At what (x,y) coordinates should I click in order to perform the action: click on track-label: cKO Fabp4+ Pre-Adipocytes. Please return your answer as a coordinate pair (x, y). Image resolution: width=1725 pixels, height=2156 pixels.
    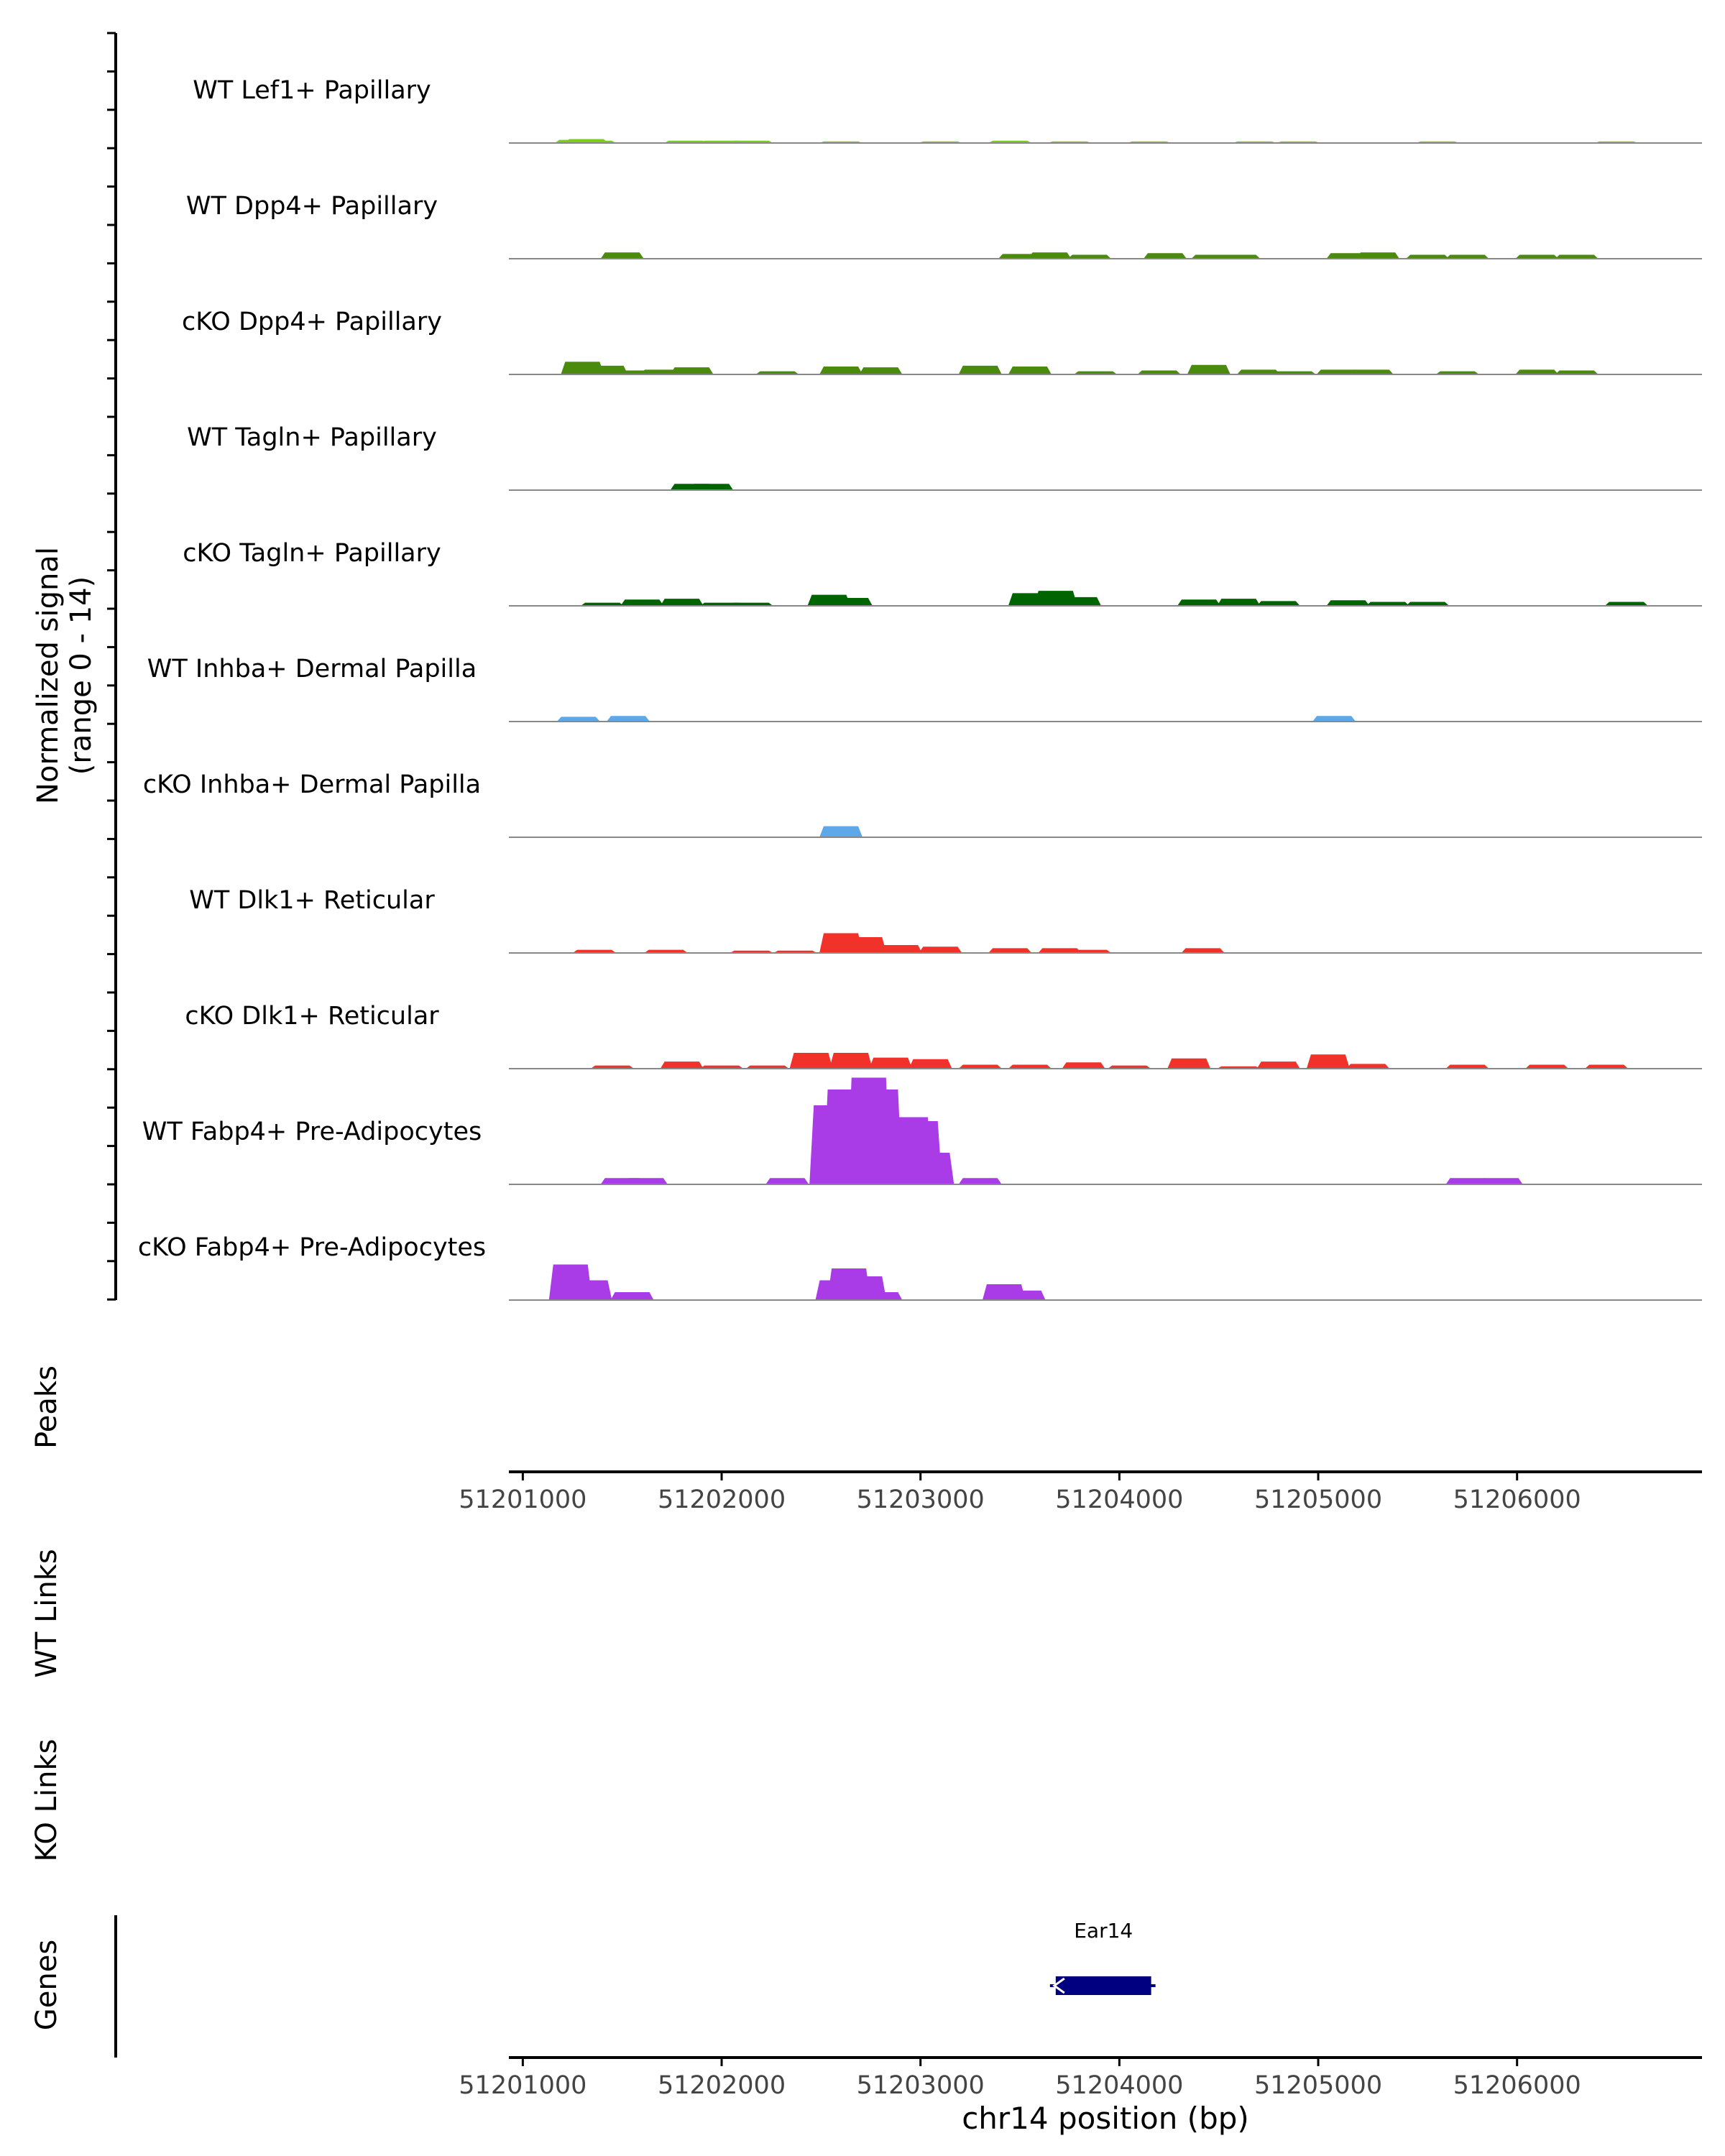
    Looking at the image, I should click on (312, 1247).